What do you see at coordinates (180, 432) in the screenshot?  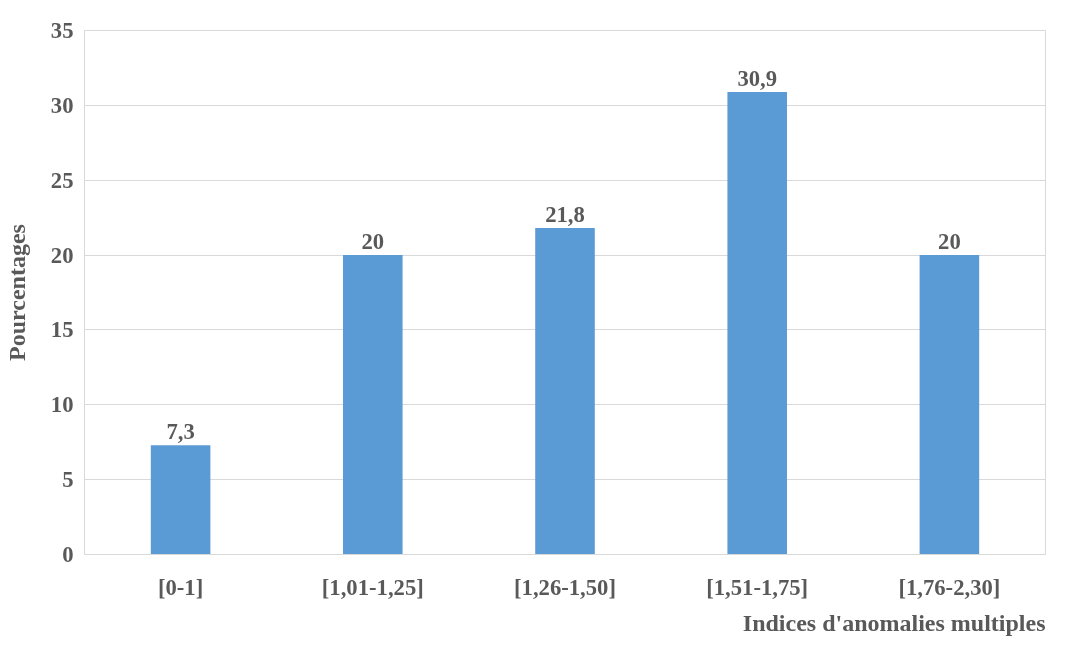 I see `data-label: 7,3` at bounding box center [180, 432].